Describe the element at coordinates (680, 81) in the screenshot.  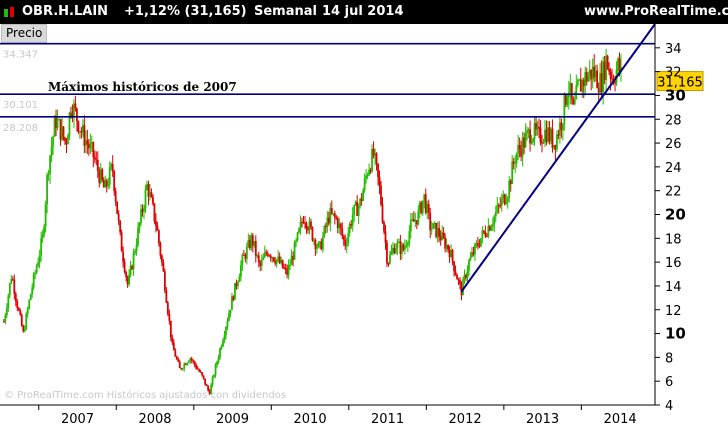
I see `last-price-badge` at that location.